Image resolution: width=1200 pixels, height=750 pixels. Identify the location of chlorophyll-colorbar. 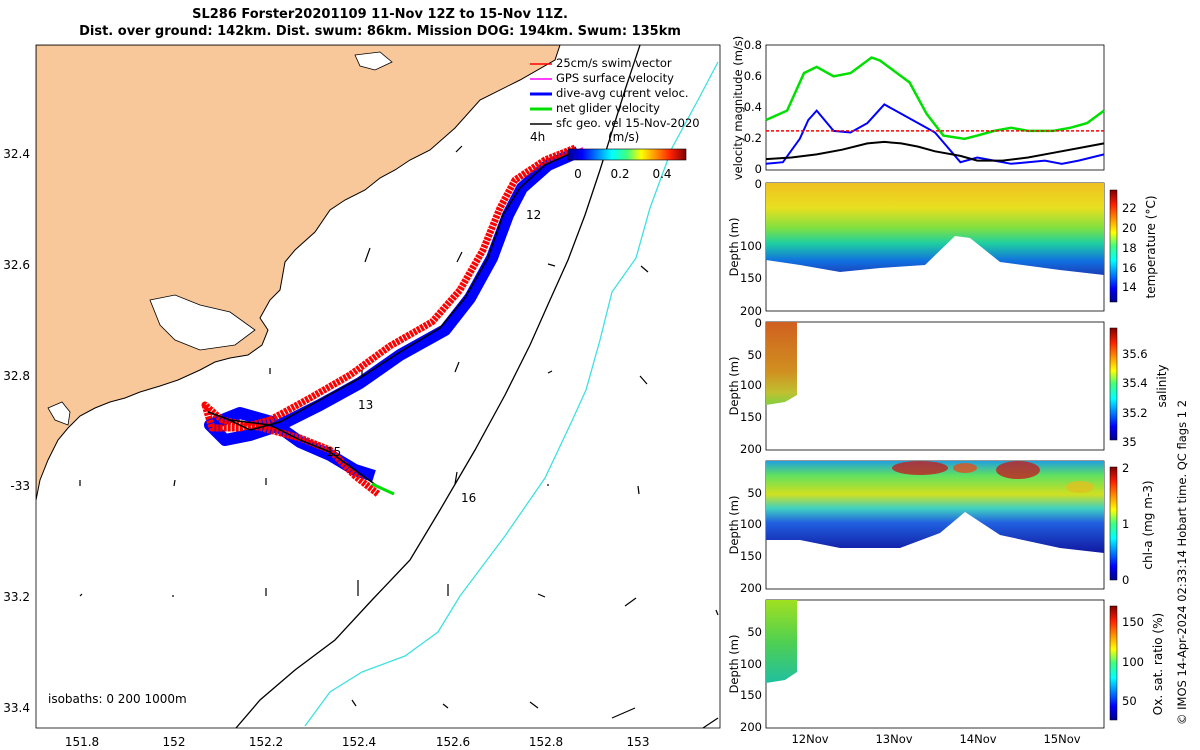
(1113, 523).